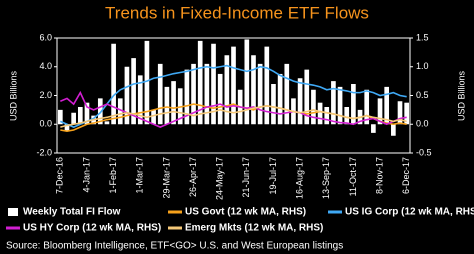 The height and width of the screenshot is (254, 474). Describe the element at coordinates (72, 212) in the screenshot. I see `legend-label: Weekly Total FI Flow` at that location.